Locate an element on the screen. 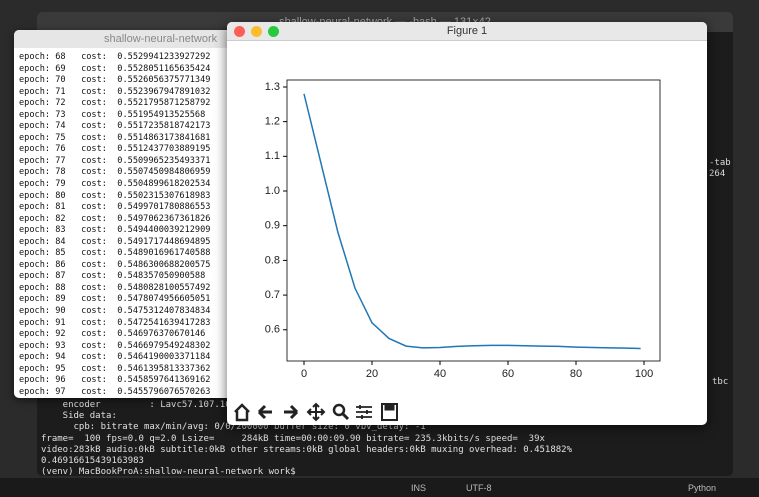 The width and height of the screenshot is (759, 497). minimize-button is located at coordinates (256, 31).